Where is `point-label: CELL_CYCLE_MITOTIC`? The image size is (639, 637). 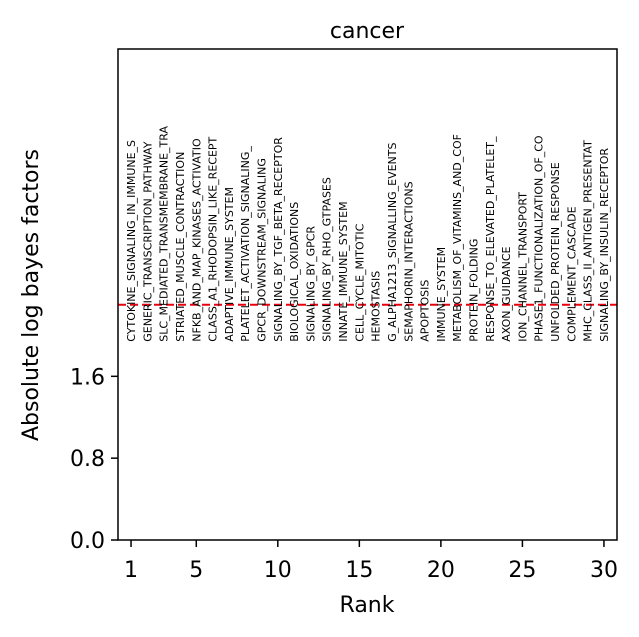 point-label: CELL_CYCLE_MITOTIC is located at coordinates (359, 282).